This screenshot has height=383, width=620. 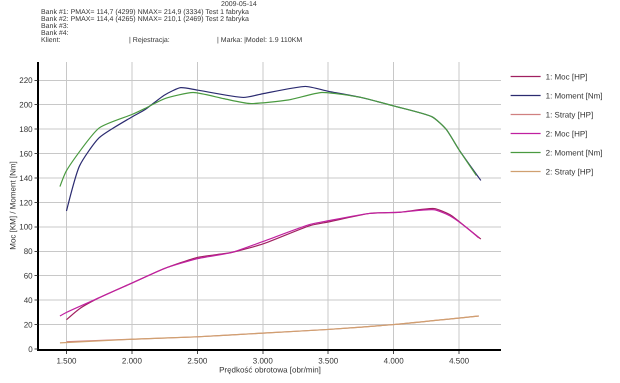 I want to click on legend-label: 1: Straty [HP], so click(x=570, y=115).